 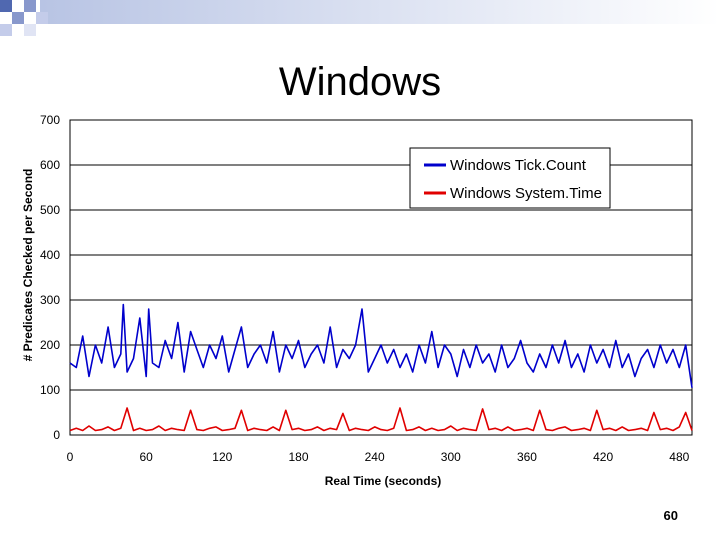 I want to click on y-axis-label: # Predicates Checked per Second, so click(x=28, y=265).